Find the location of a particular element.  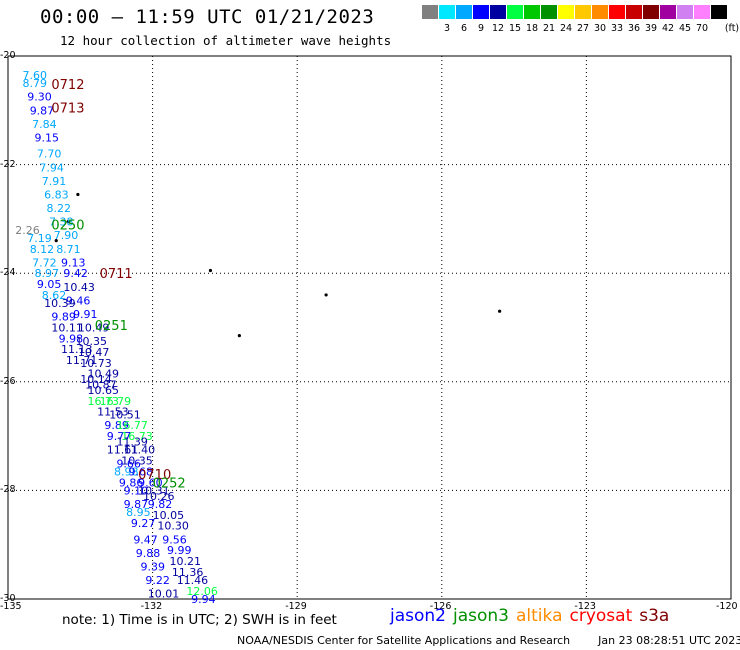

swh-value: 7.94 is located at coordinates (51, 167).